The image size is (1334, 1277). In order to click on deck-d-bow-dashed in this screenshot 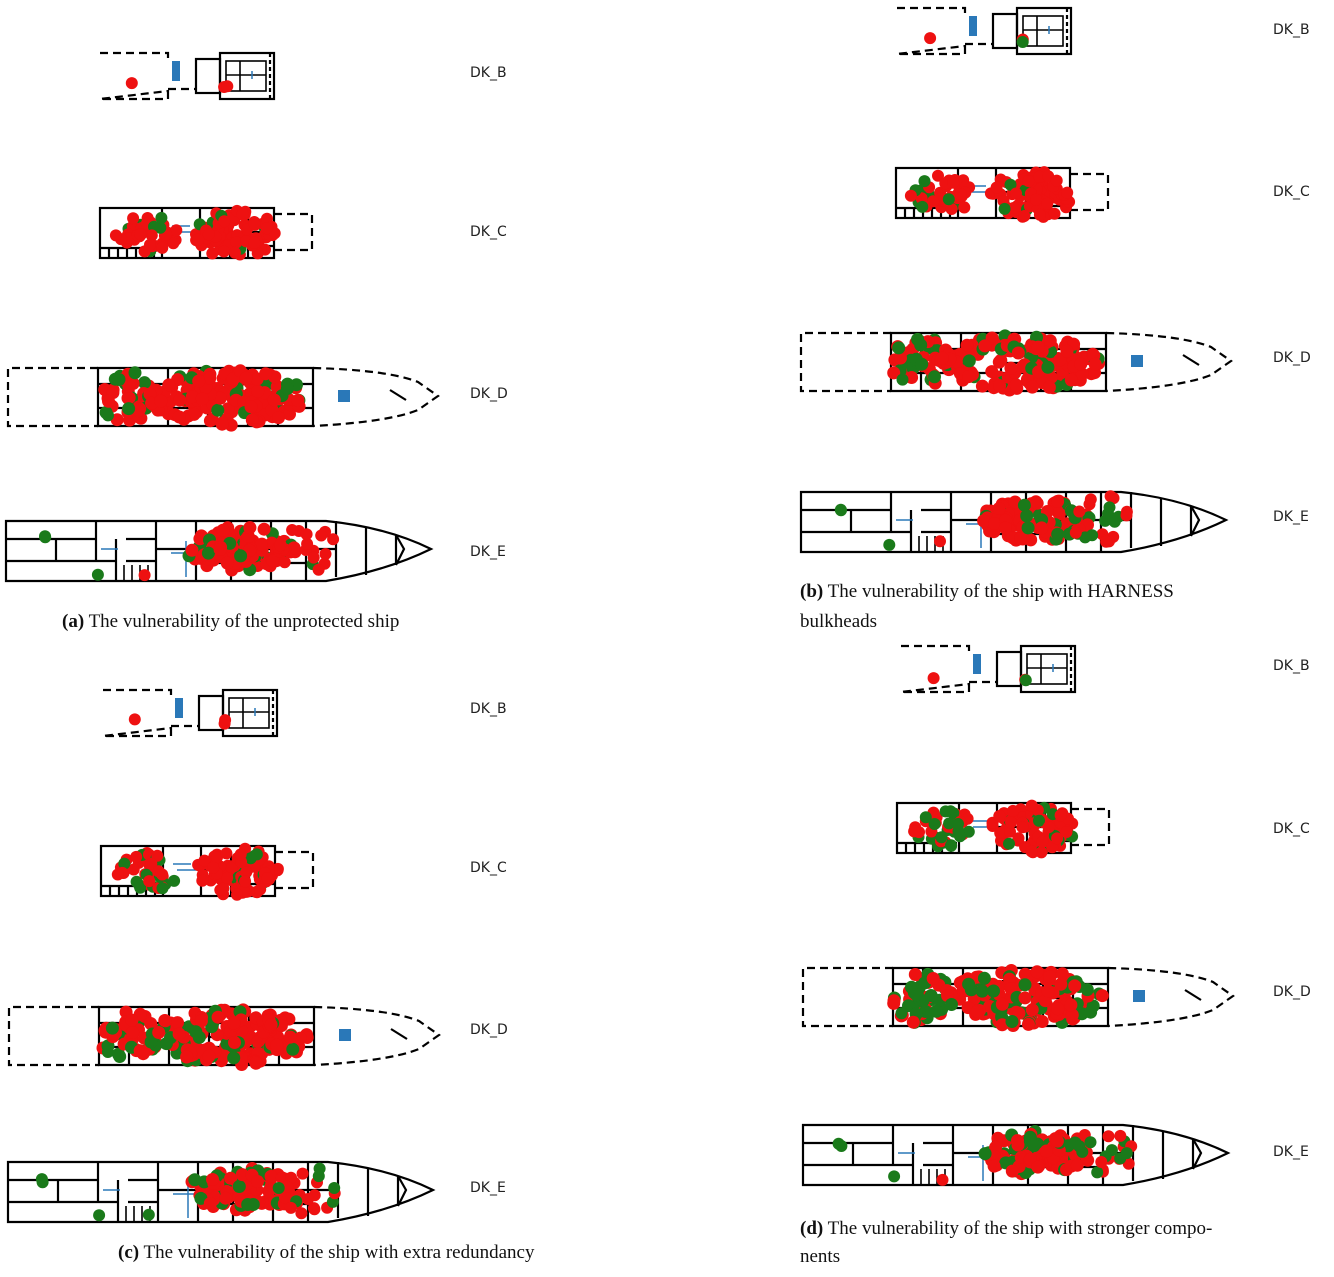, I will do `click(377, 1036)`.